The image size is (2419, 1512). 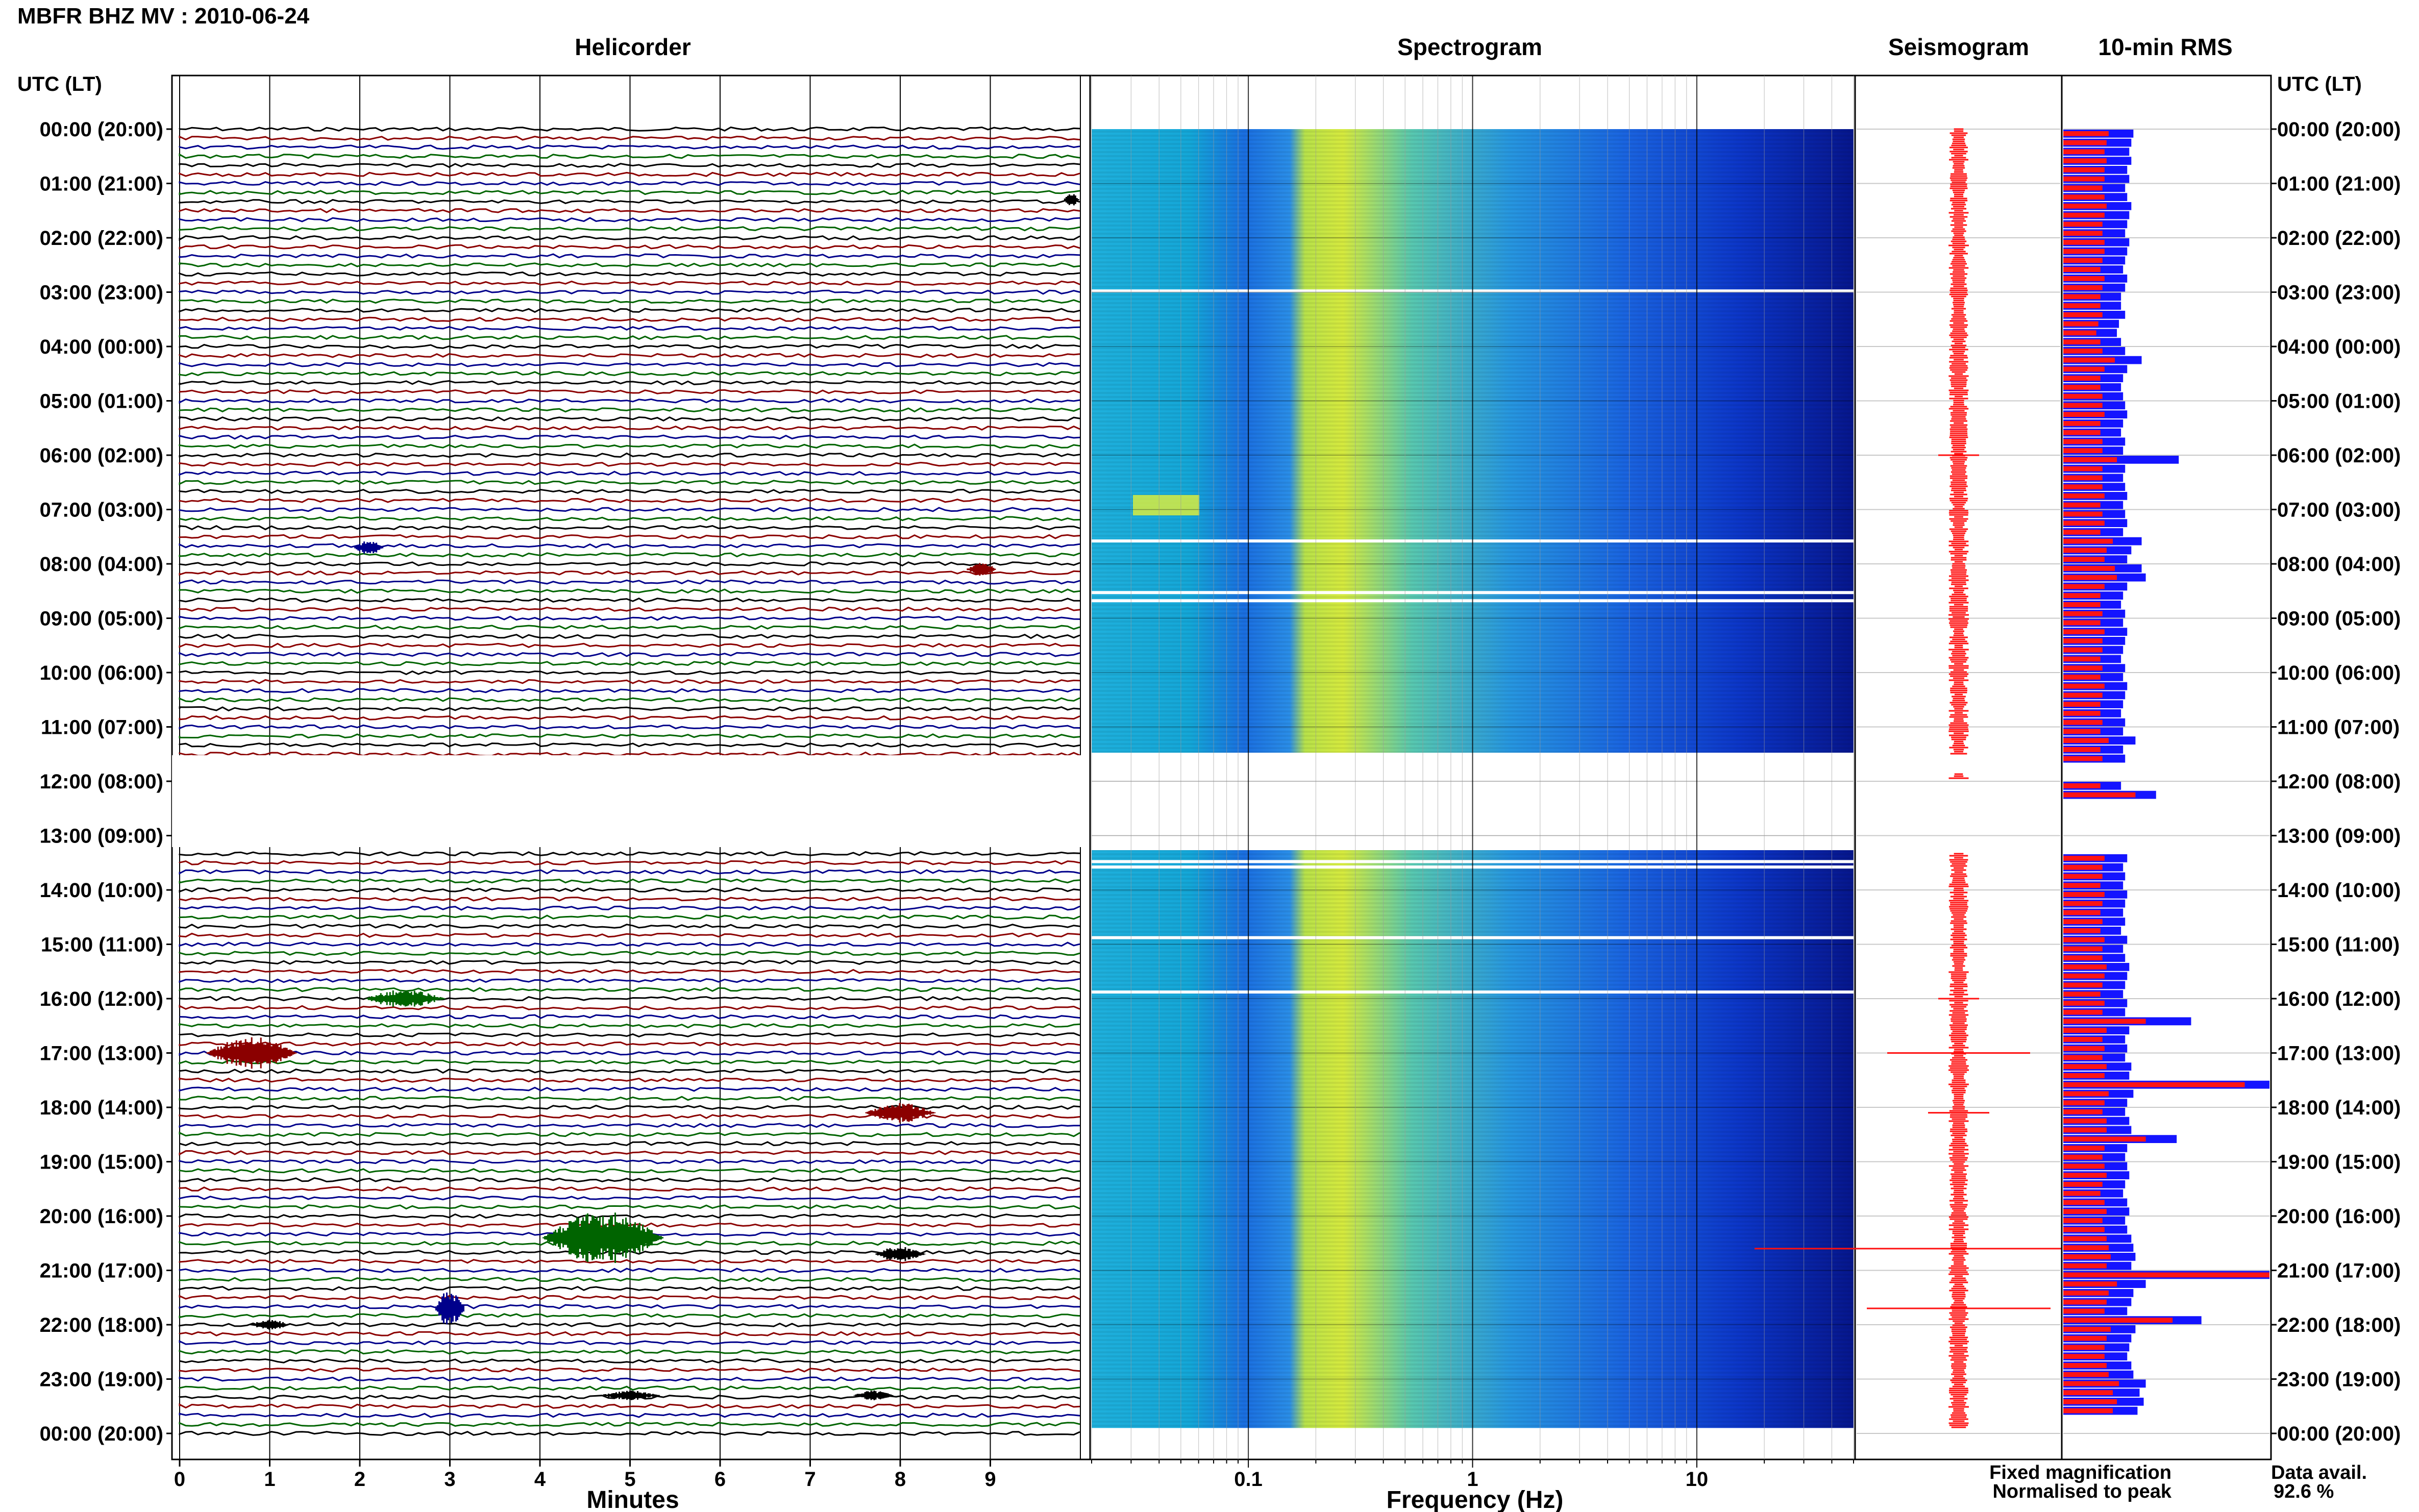 What do you see at coordinates (1469, 47) in the screenshot?
I see `spectrogram-title: Spectrogram` at bounding box center [1469, 47].